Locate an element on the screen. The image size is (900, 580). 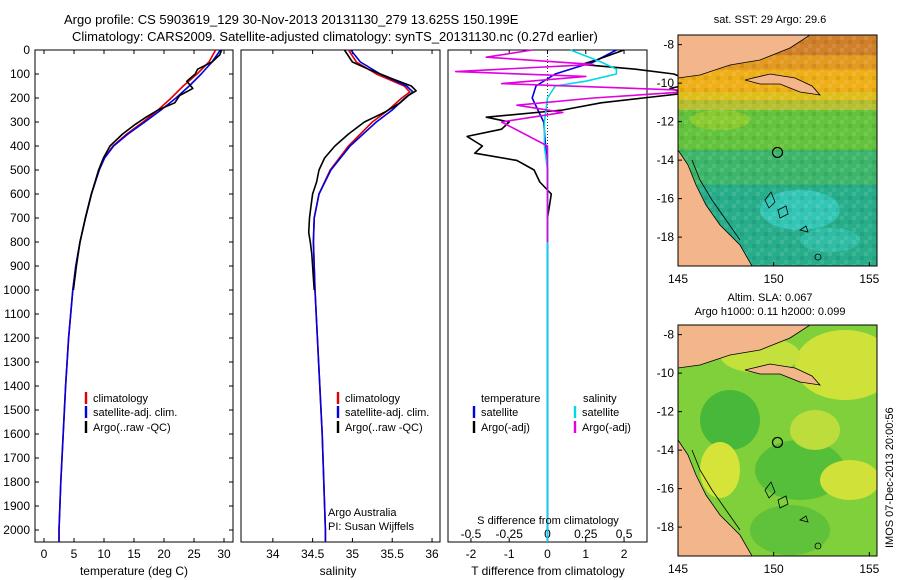
difference-xlabel: T difference from climatology is located at coordinates (548, 571).